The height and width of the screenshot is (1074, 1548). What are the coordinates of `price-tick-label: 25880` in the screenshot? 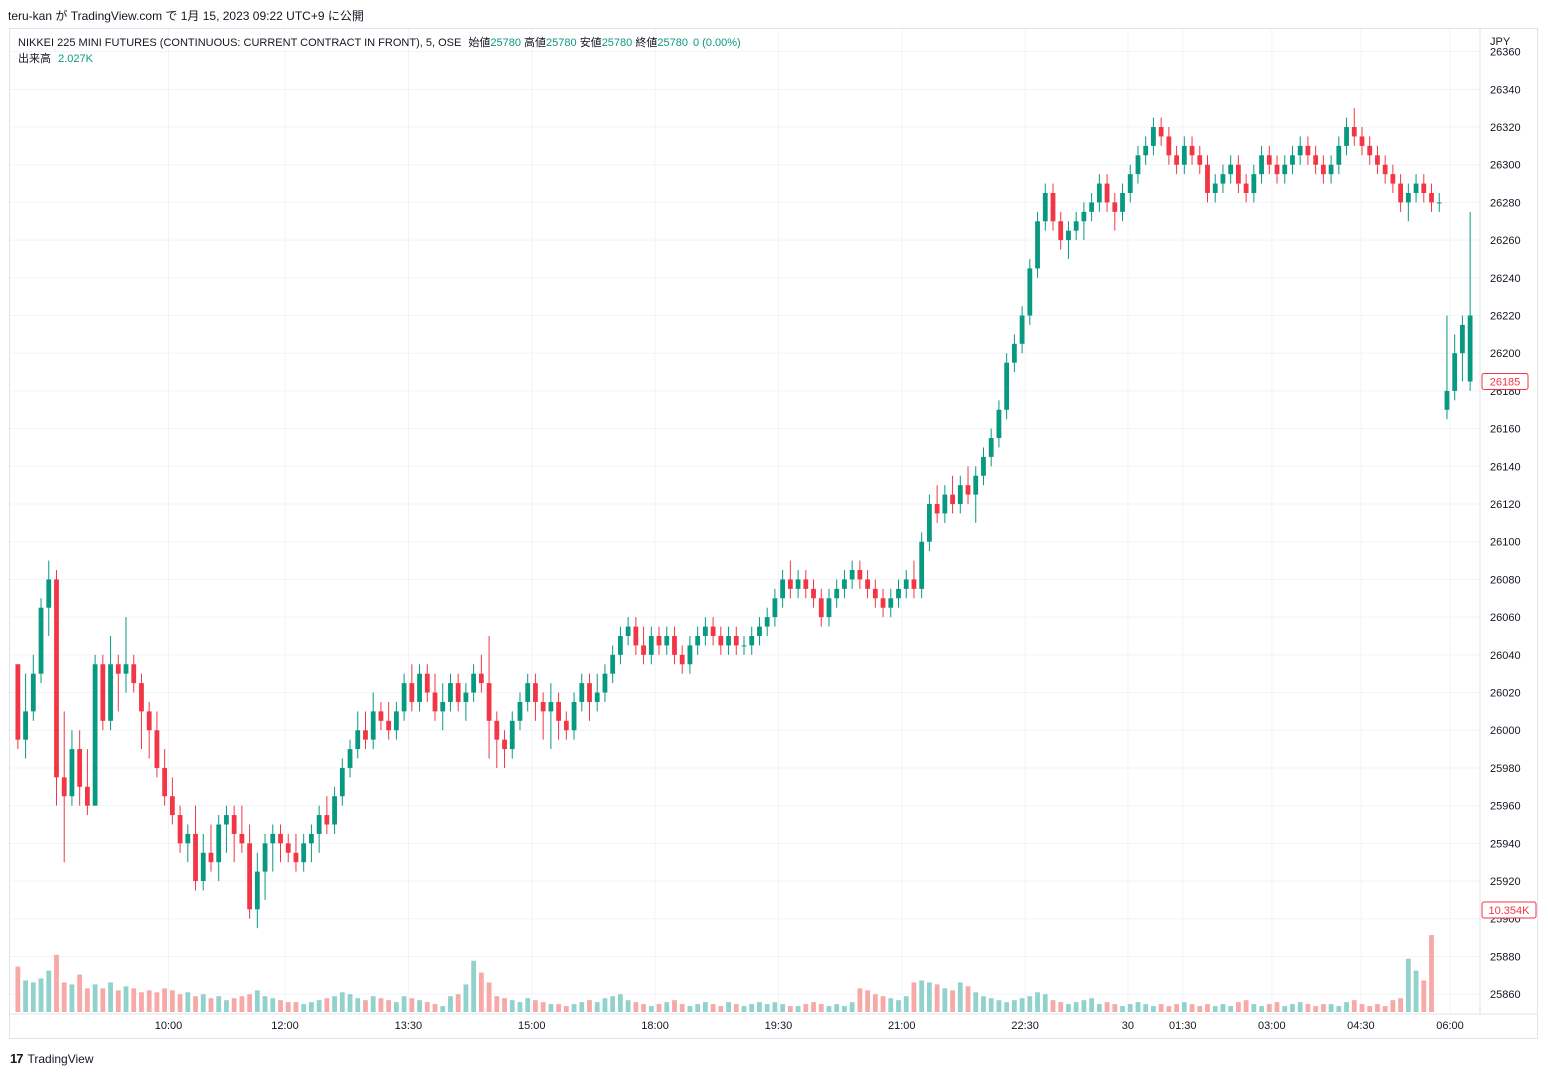 It's located at (1505, 957).